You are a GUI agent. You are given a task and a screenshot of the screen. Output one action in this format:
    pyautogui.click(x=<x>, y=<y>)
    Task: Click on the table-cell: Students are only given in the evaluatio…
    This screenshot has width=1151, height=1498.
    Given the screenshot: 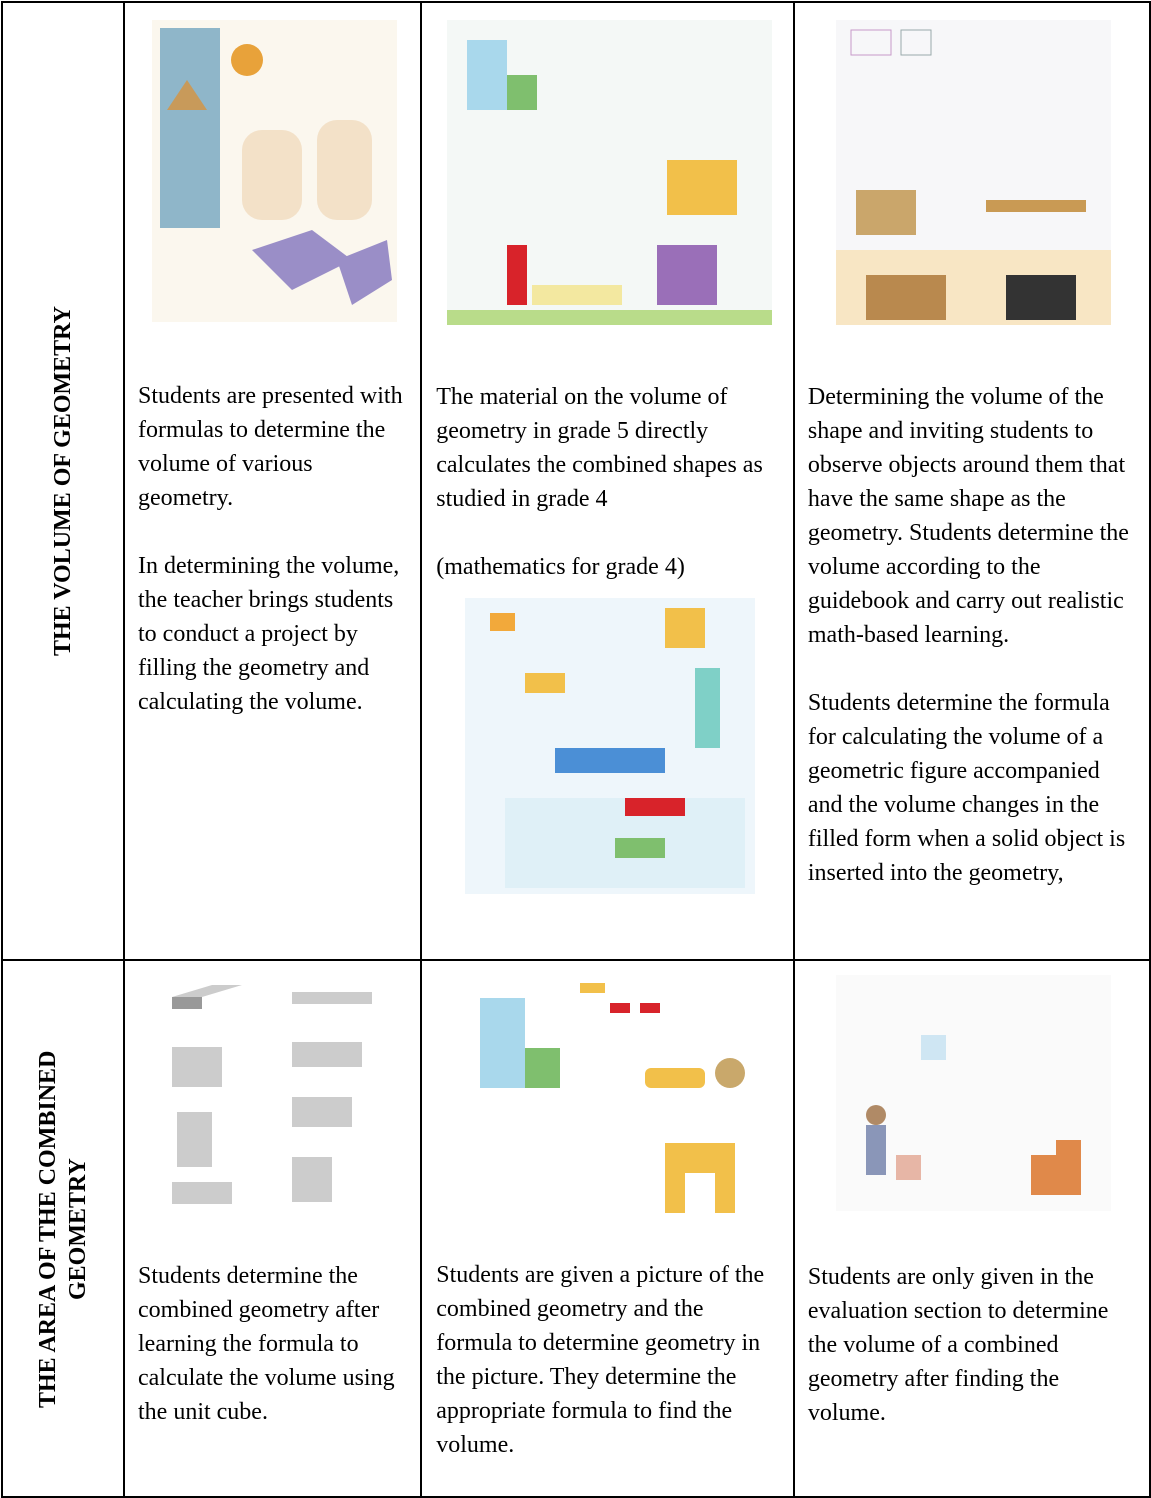 What is the action you would take?
    pyautogui.click(x=971, y=1228)
    